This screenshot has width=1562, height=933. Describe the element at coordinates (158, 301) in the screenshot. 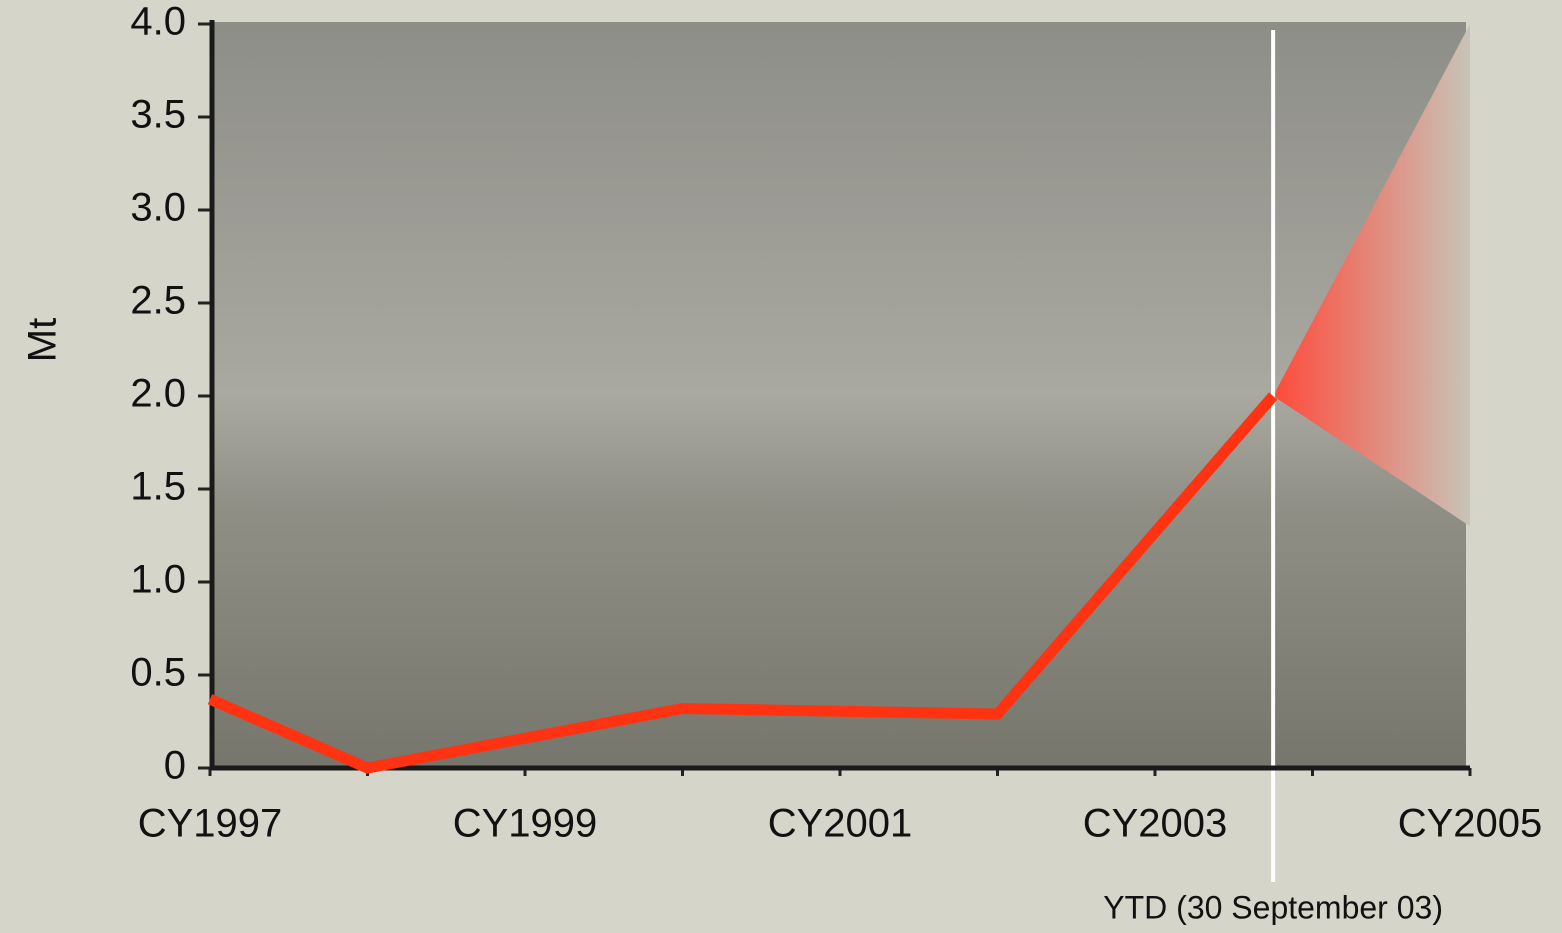

I see `y-tick-label: 2.5` at that location.